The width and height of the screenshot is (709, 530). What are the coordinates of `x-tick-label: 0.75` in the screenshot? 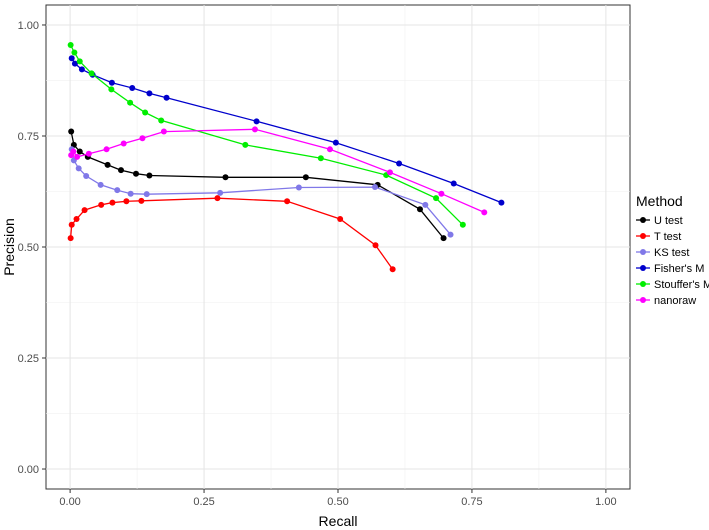 It's located at (471, 502).